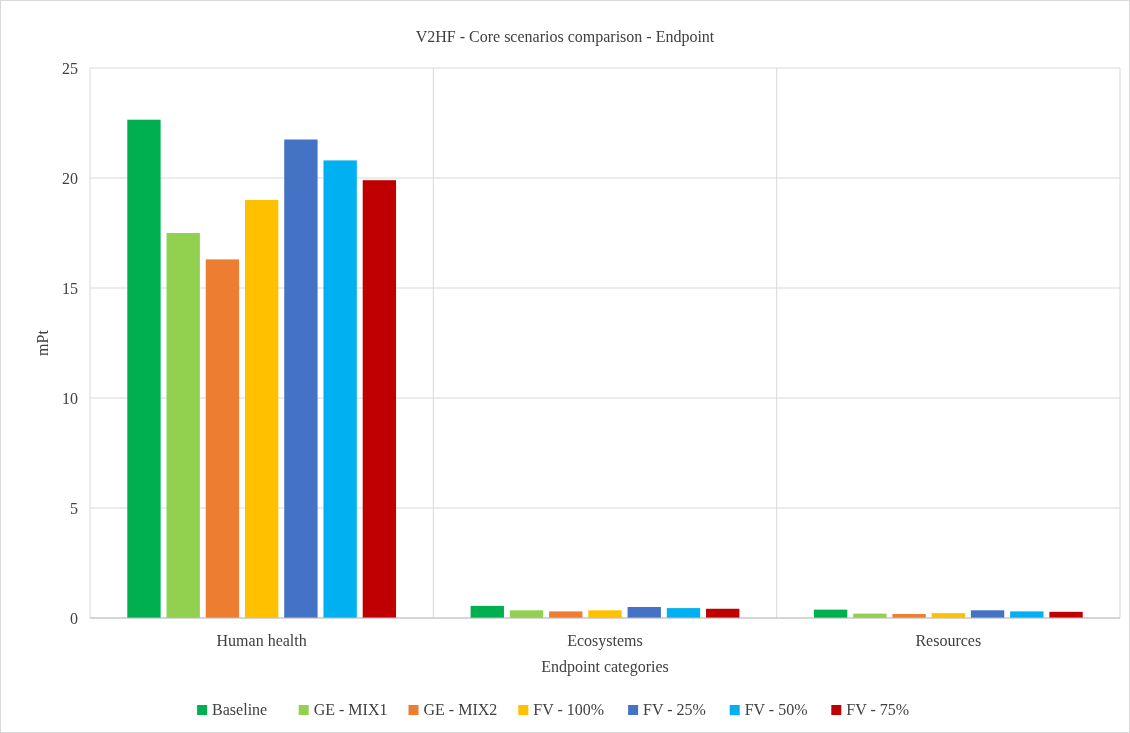 This screenshot has width=1130, height=733. What do you see at coordinates (70, 398) in the screenshot?
I see `y-tick-label: 10` at bounding box center [70, 398].